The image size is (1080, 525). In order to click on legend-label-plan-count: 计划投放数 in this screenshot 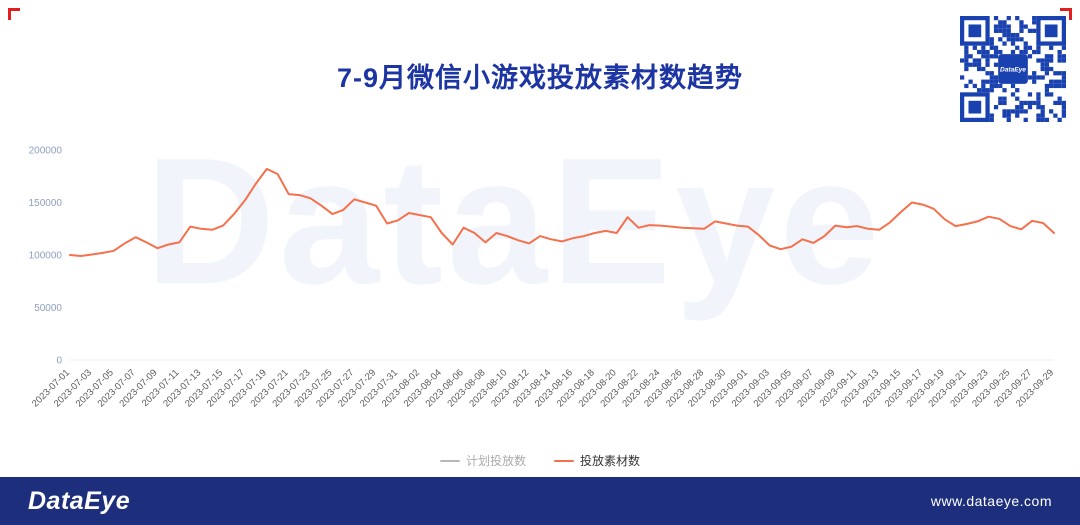, I will do `click(495, 461)`.